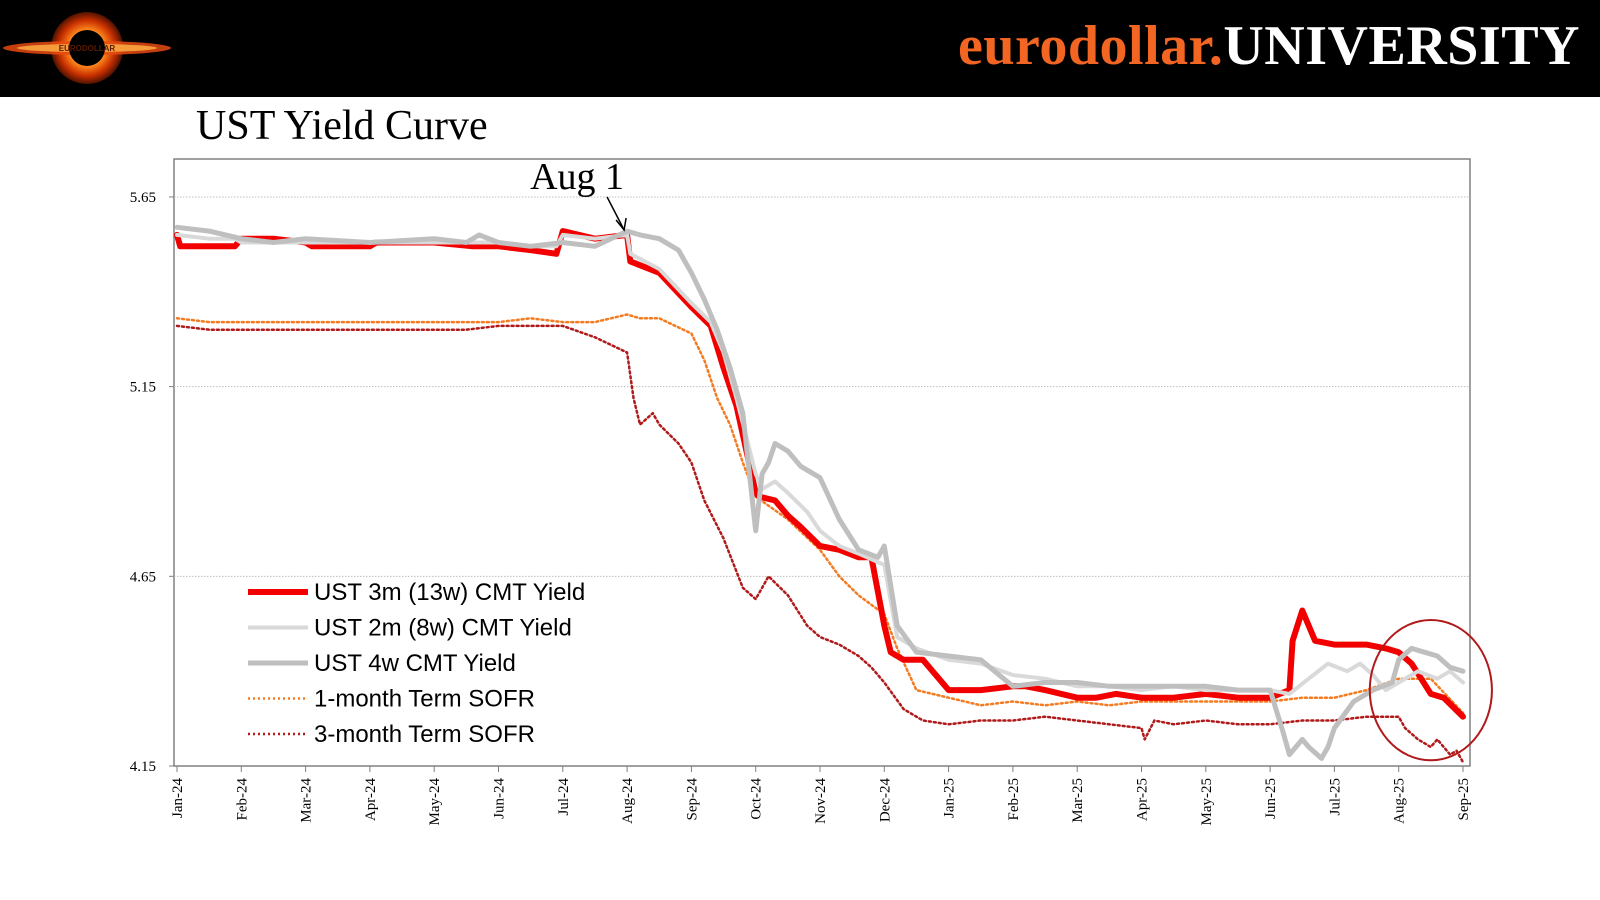 This screenshot has height=900, width=1600. What do you see at coordinates (500, 798) in the screenshot?
I see `x-tick-label-5: Jun-24` at bounding box center [500, 798].